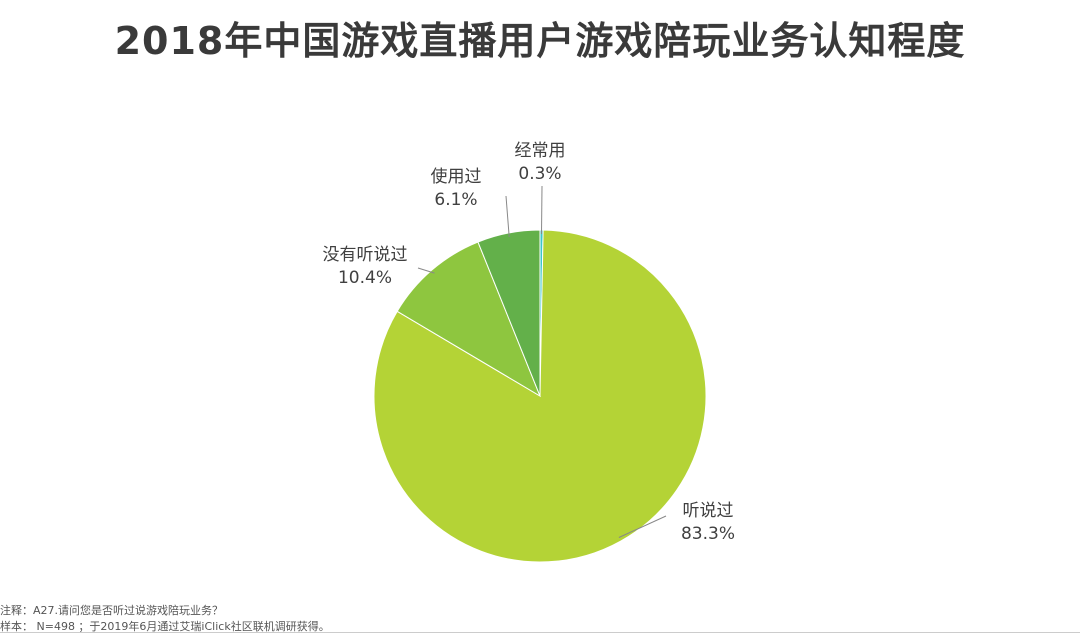 The width and height of the screenshot is (1080, 638). Describe the element at coordinates (642, 526) in the screenshot. I see `leader-line-tingshuoguo` at that location.